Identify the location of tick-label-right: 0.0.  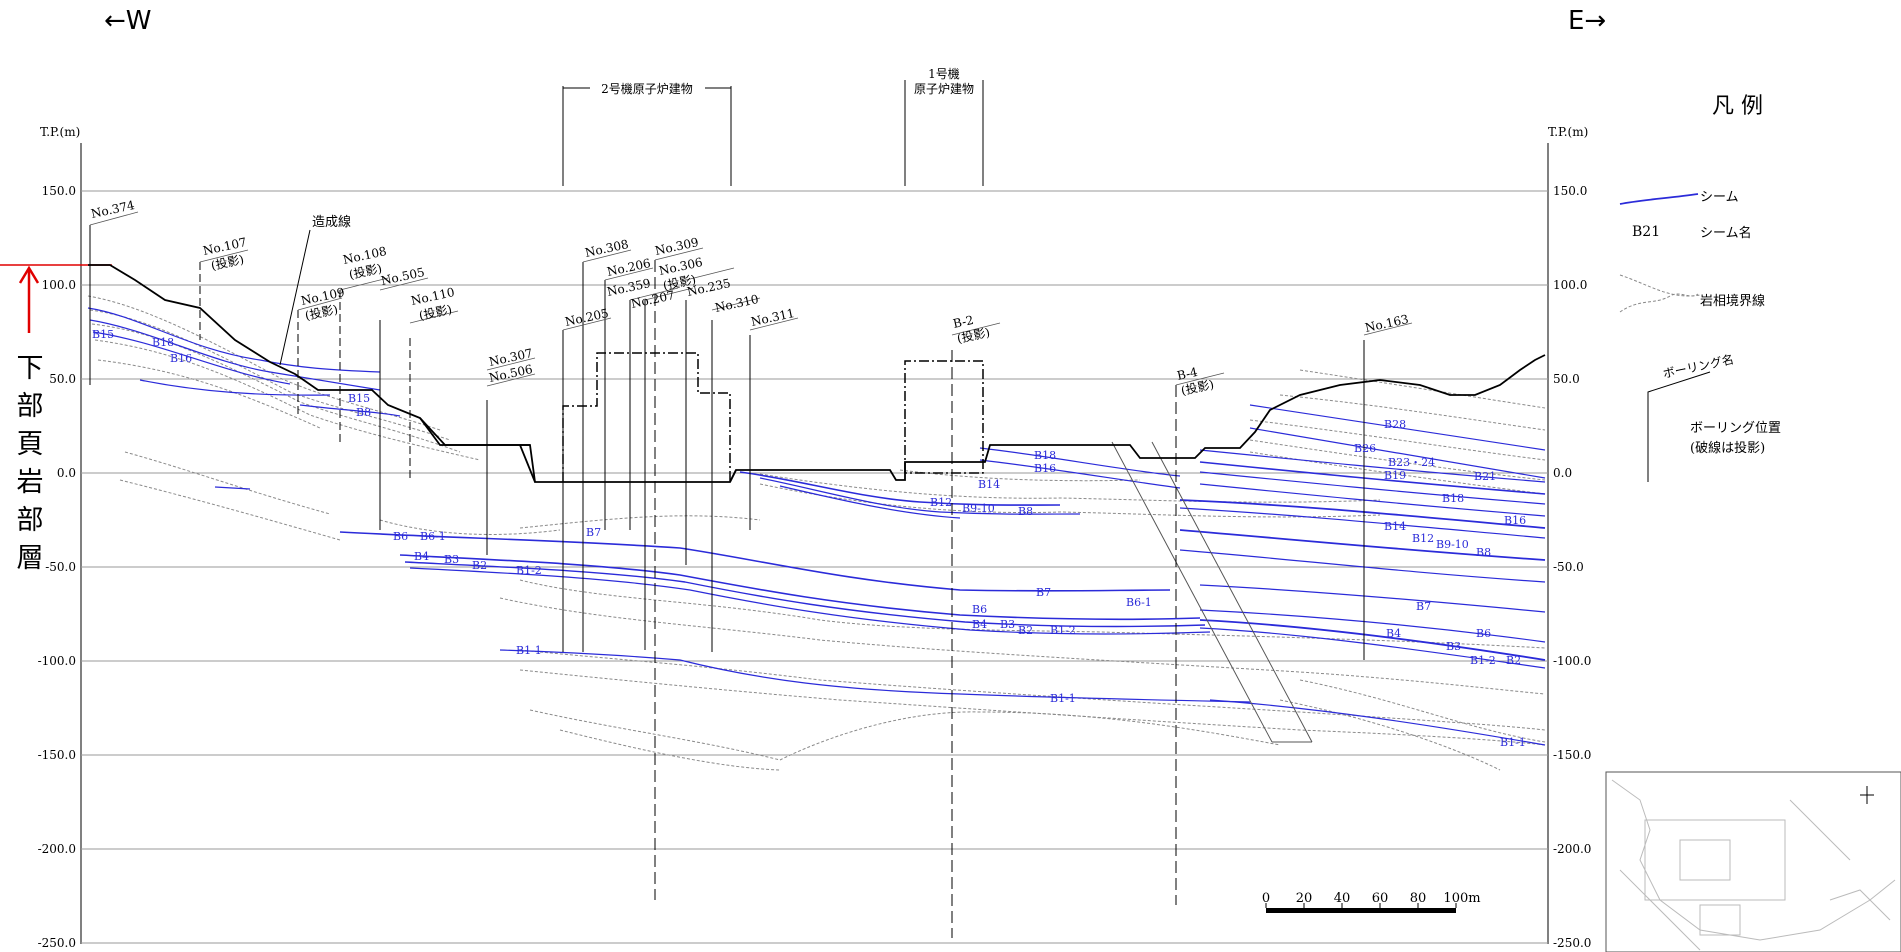
(1562, 473).